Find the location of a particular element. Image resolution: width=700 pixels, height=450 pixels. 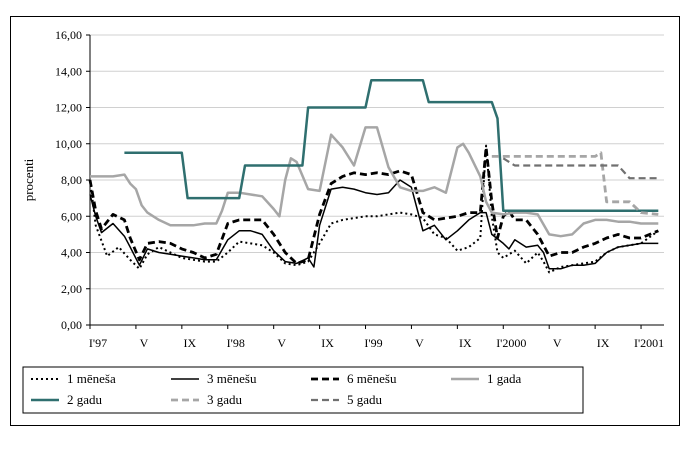

legend-label-2: 3 mēnešu is located at coordinates (232, 378).